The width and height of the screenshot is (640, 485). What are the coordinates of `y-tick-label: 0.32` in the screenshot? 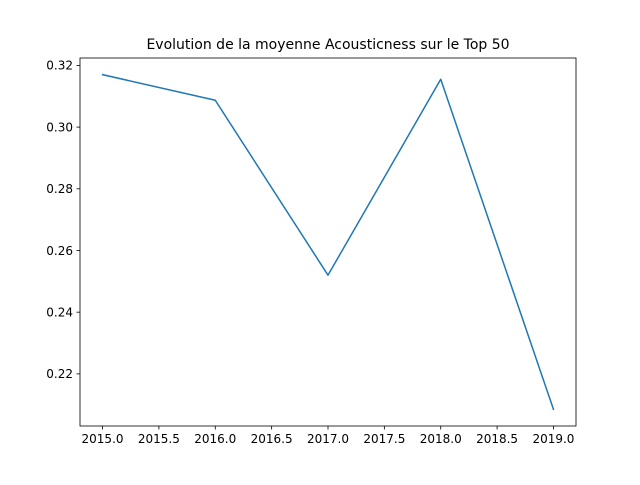 It's located at (59, 66).